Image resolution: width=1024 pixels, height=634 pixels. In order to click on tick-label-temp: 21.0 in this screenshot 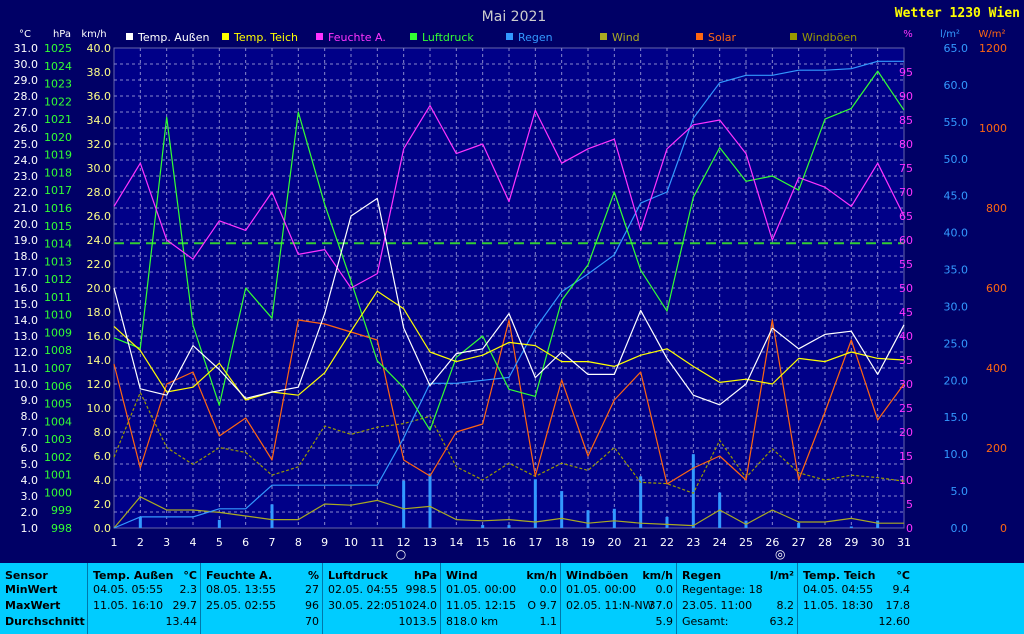, I will do `click(26, 208)`.